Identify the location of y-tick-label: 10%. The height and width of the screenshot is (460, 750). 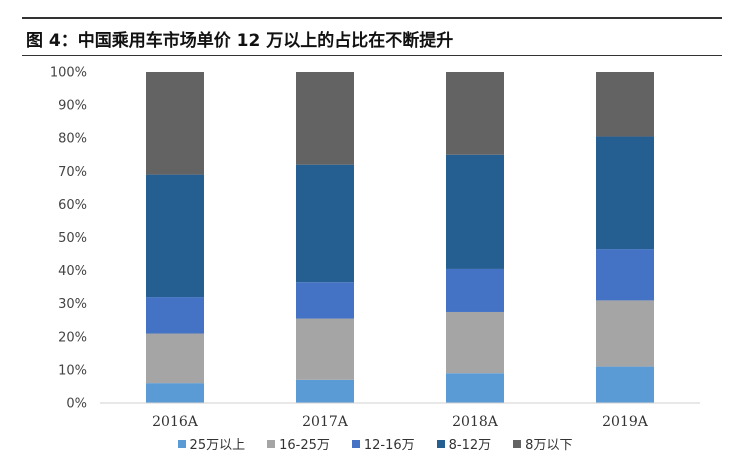
(72, 370).